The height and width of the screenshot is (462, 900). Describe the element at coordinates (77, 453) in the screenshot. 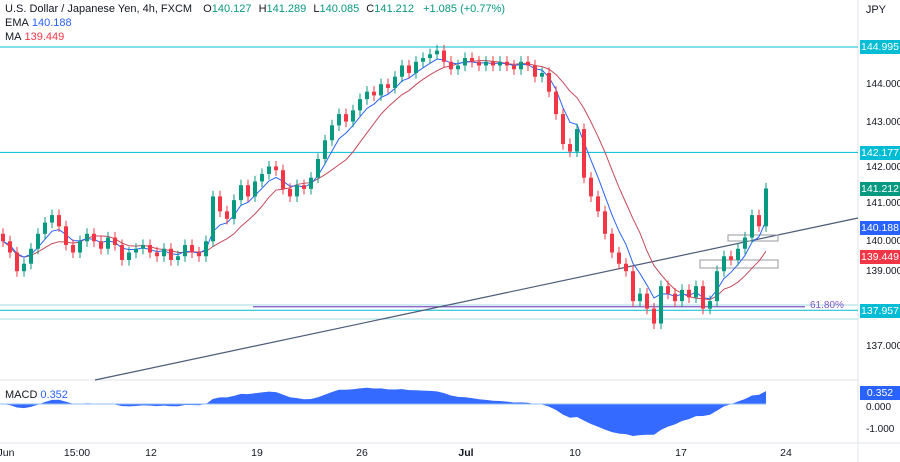

I see `time-tick: 15:00` at that location.